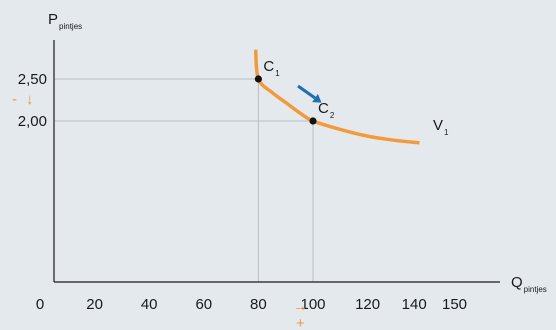  What do you see at coordinates (14, 99) in the screenshot?
I see `price-change-sign: -` at bounding box center [14, 99].